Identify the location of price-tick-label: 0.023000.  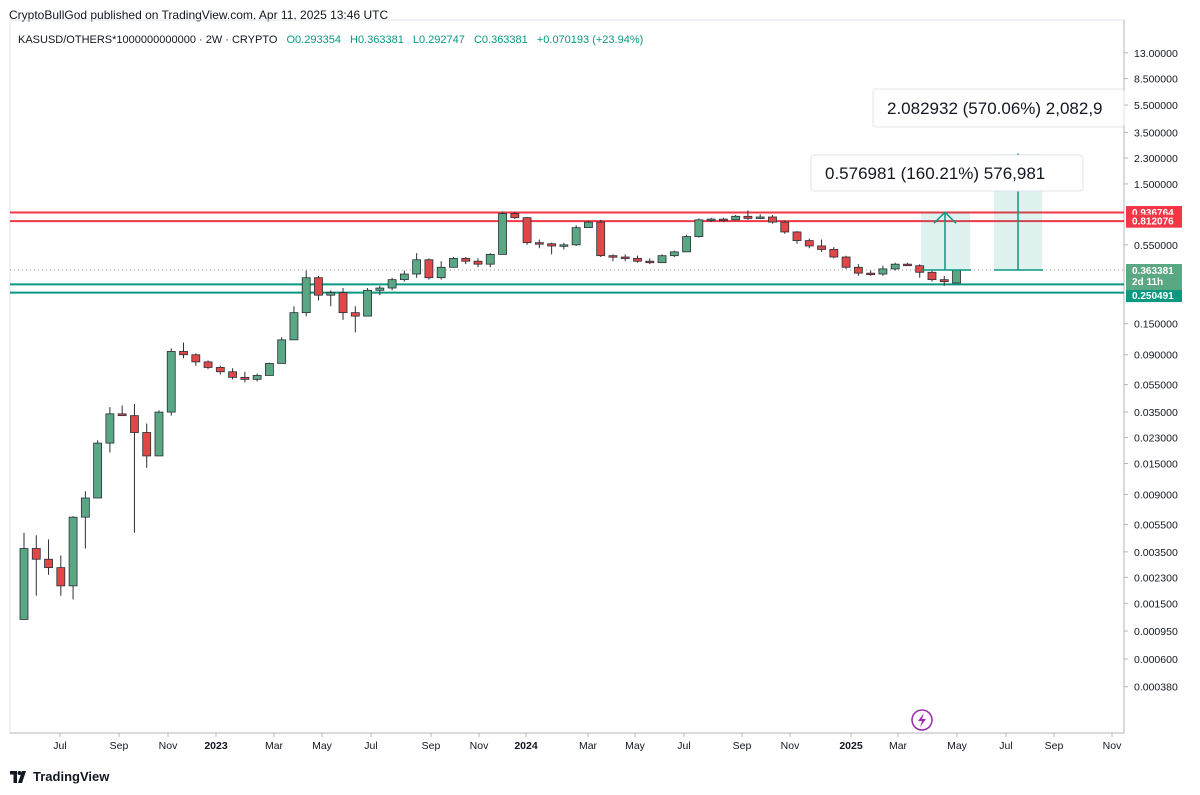
(1156, 439).